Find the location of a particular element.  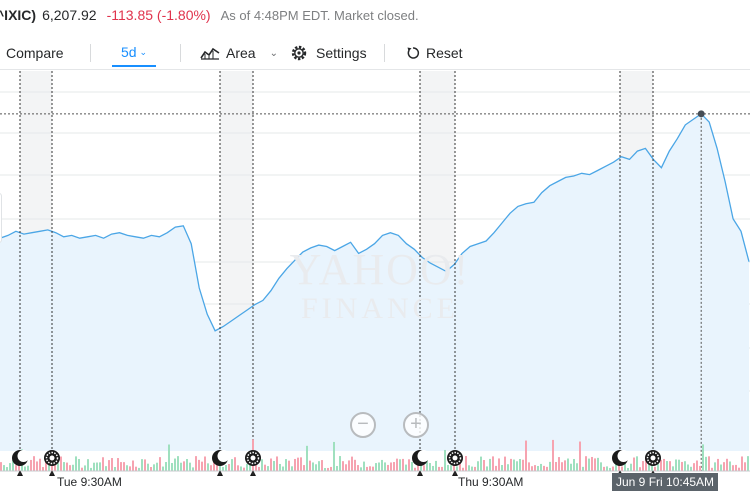

crosshair-x-label: Jun 9 Fri 10:45AM is located at coordinates (665, 482).